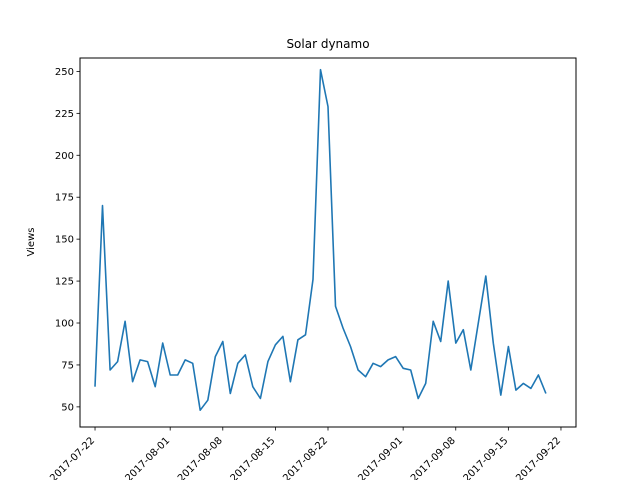 The height and width of the screenshot is (480, 640). Describe the element at coordinates (64, 156) in the screenshot. I see `y-tick-label: 200` at that location.